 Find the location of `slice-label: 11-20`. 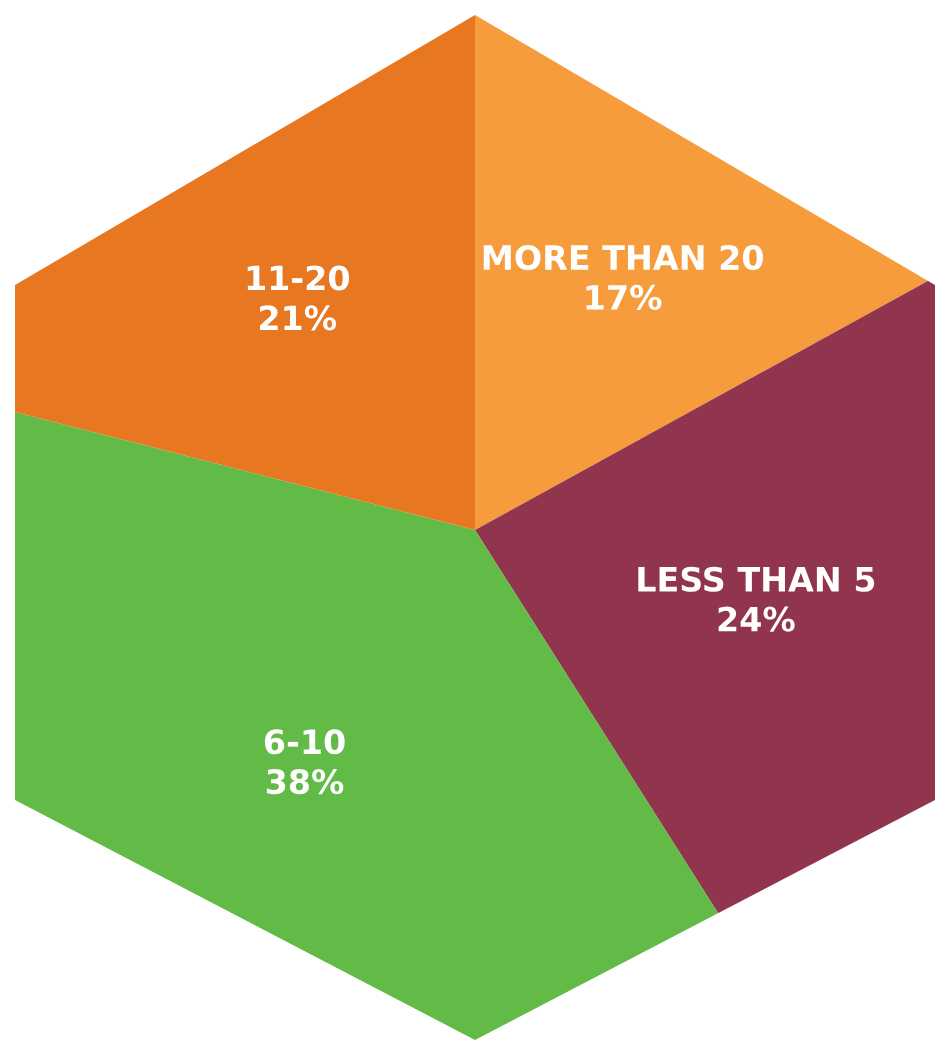

slice-label: 11-20 is located at coordinates (298, 278).